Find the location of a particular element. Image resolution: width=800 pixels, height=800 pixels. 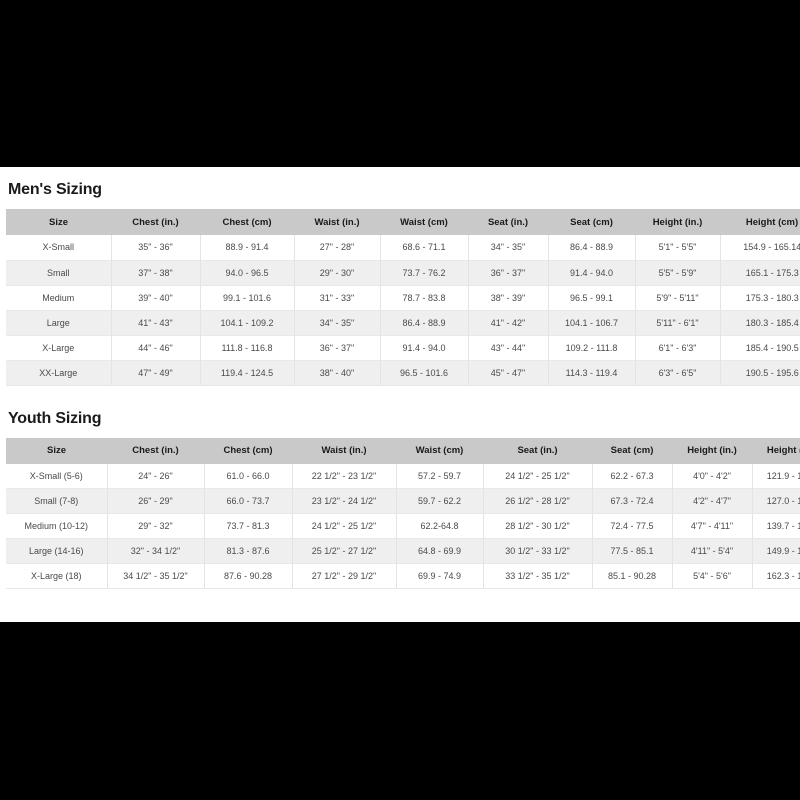

table-cell: 45" - 47" is located at coordinates (508, 373).